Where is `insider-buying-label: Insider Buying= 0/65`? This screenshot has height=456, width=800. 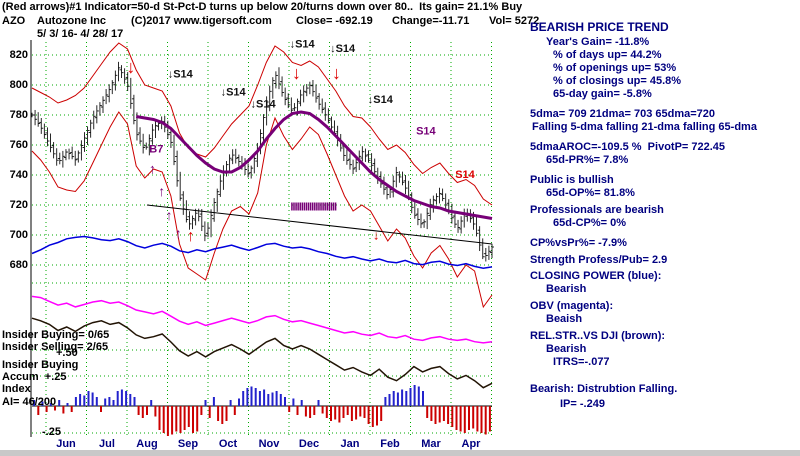
insider-buying-label: Insider Buying= 0/65 is located at coordinates (56, 335).